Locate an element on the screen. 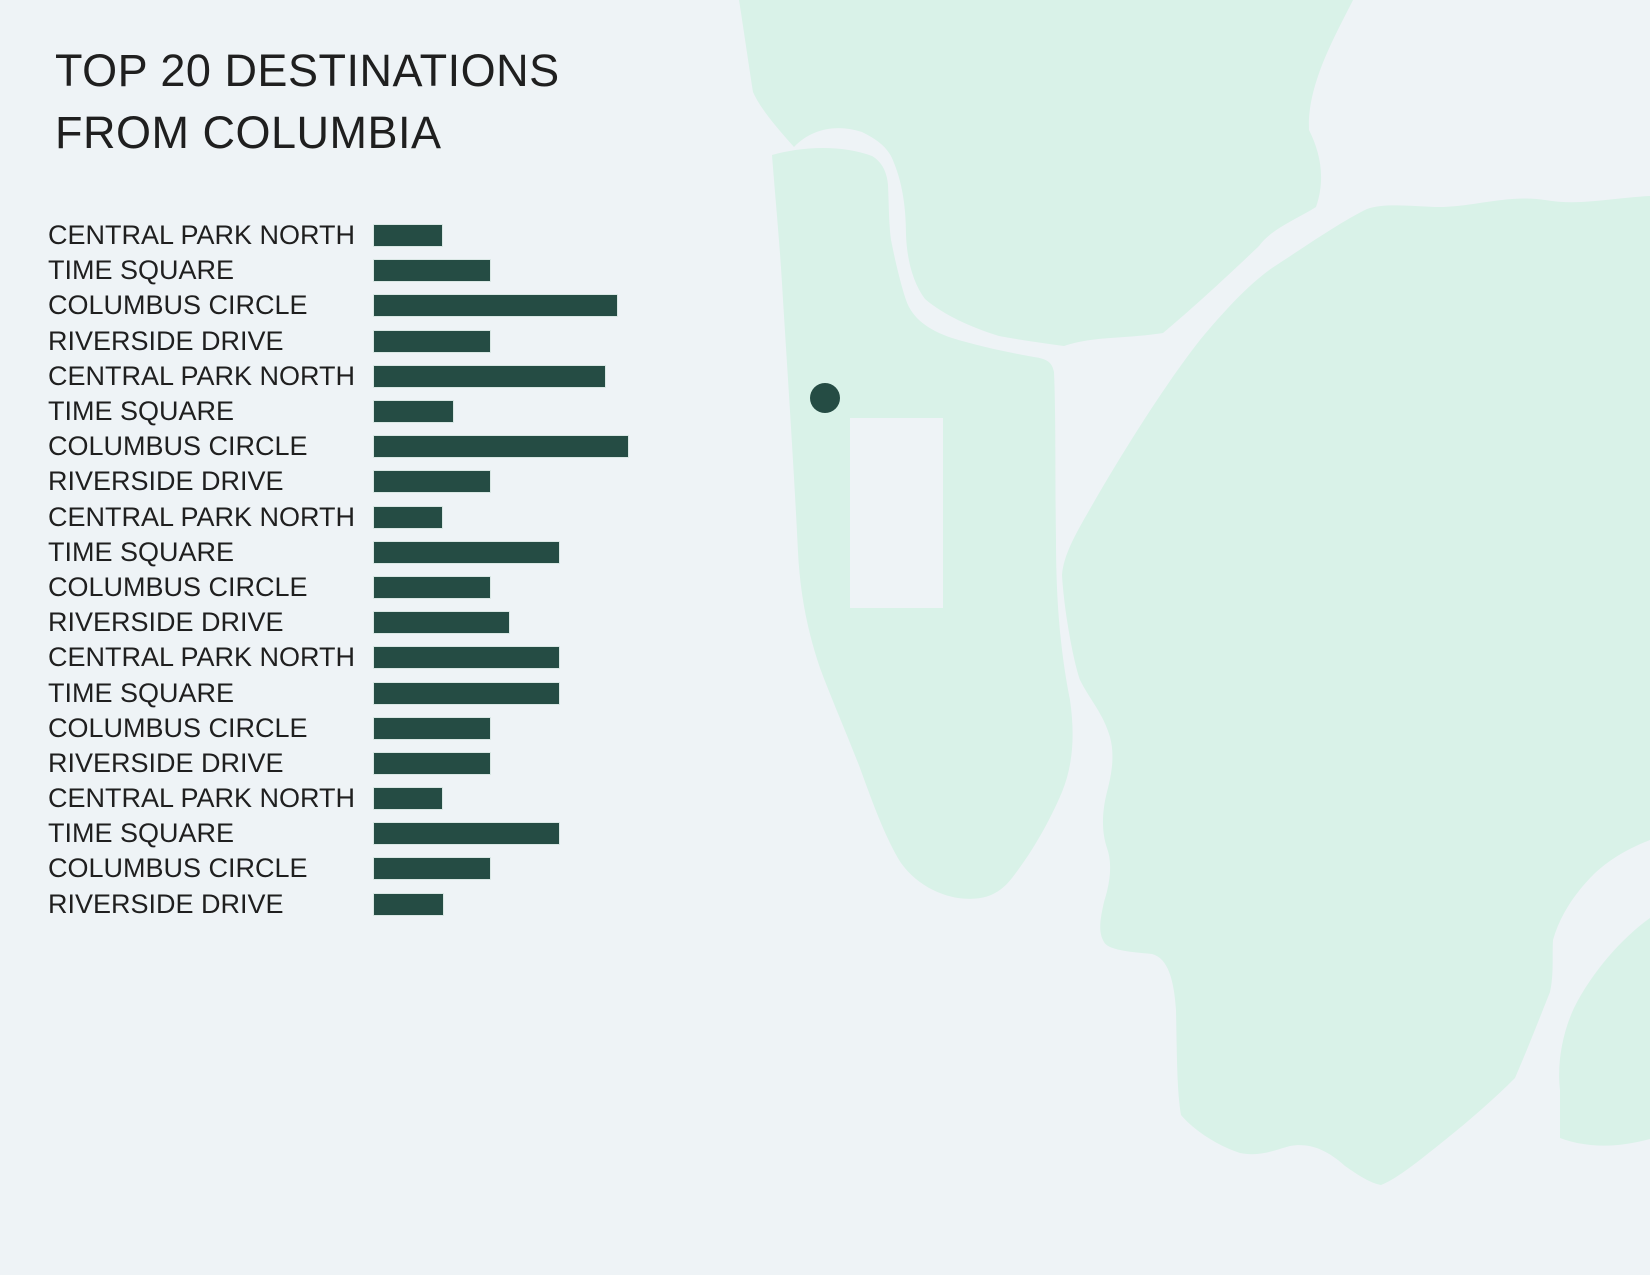 This screenshot has height=1275, width=1650. origin-dot is located at coordinates (825, 398).